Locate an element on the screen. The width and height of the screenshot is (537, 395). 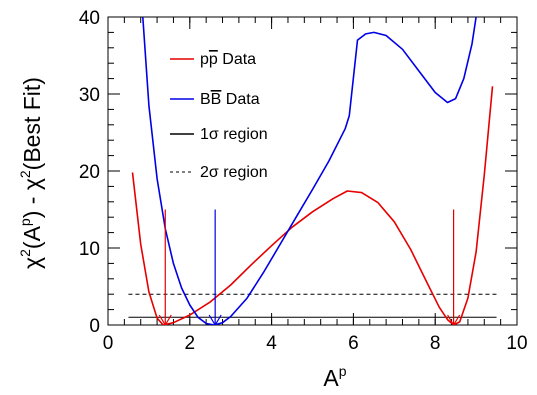
y-tick-label: 0 is located at coordinates (94, 326).